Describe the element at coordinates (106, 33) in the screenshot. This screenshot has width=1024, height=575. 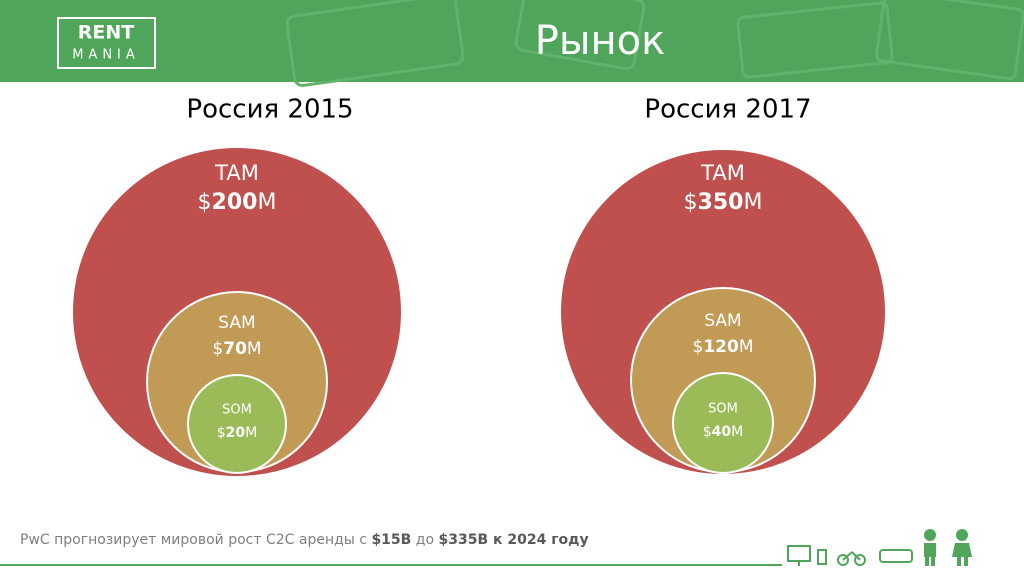
I see `logo-top: RENT` at that location.